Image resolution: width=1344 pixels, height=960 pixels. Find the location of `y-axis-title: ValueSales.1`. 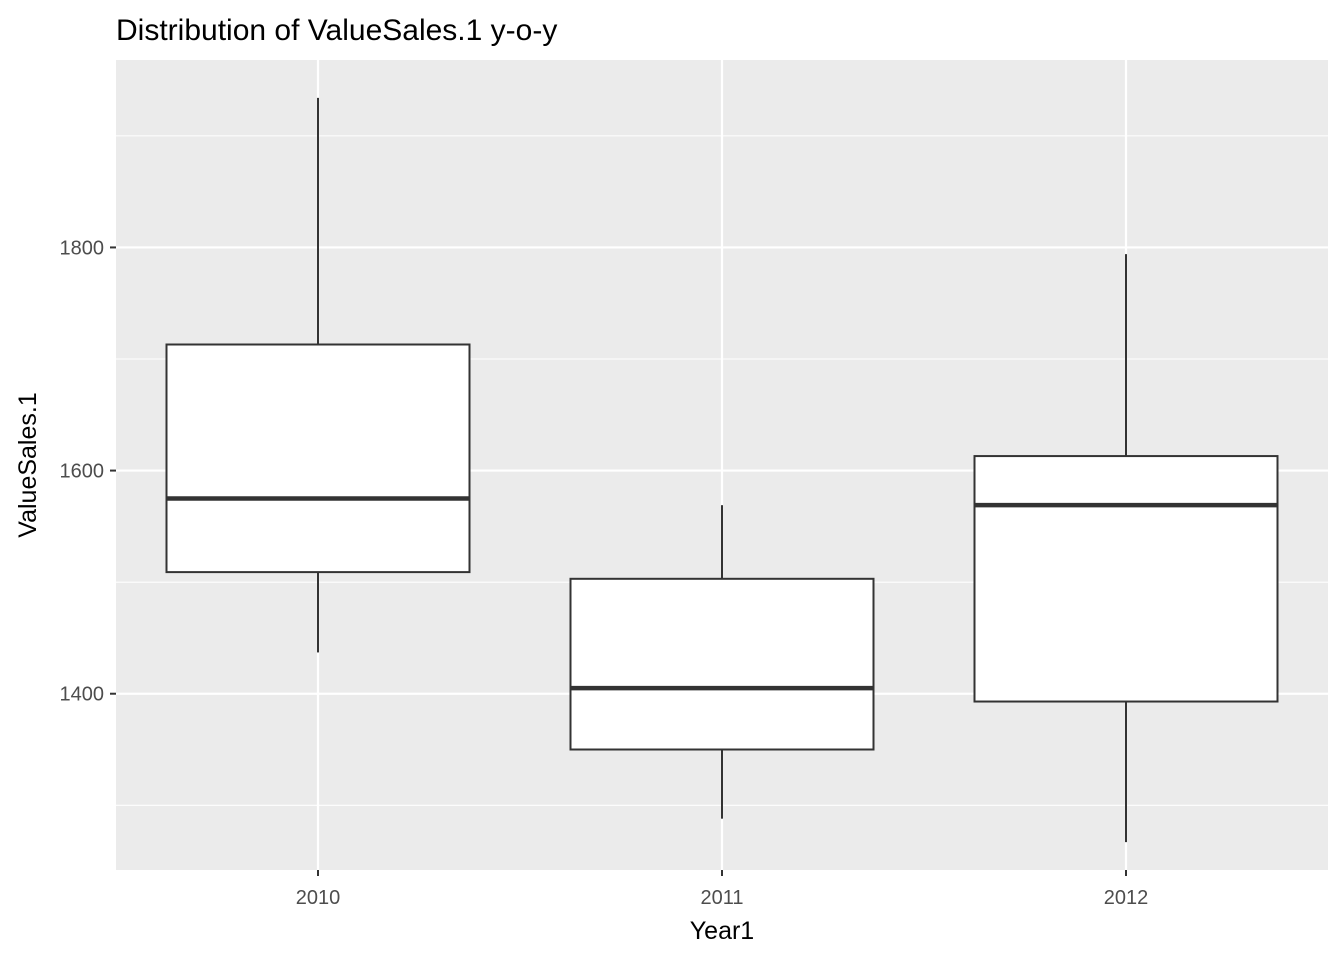

y-axis-title: ValueSales.1 is located at coordinates (28, 464).